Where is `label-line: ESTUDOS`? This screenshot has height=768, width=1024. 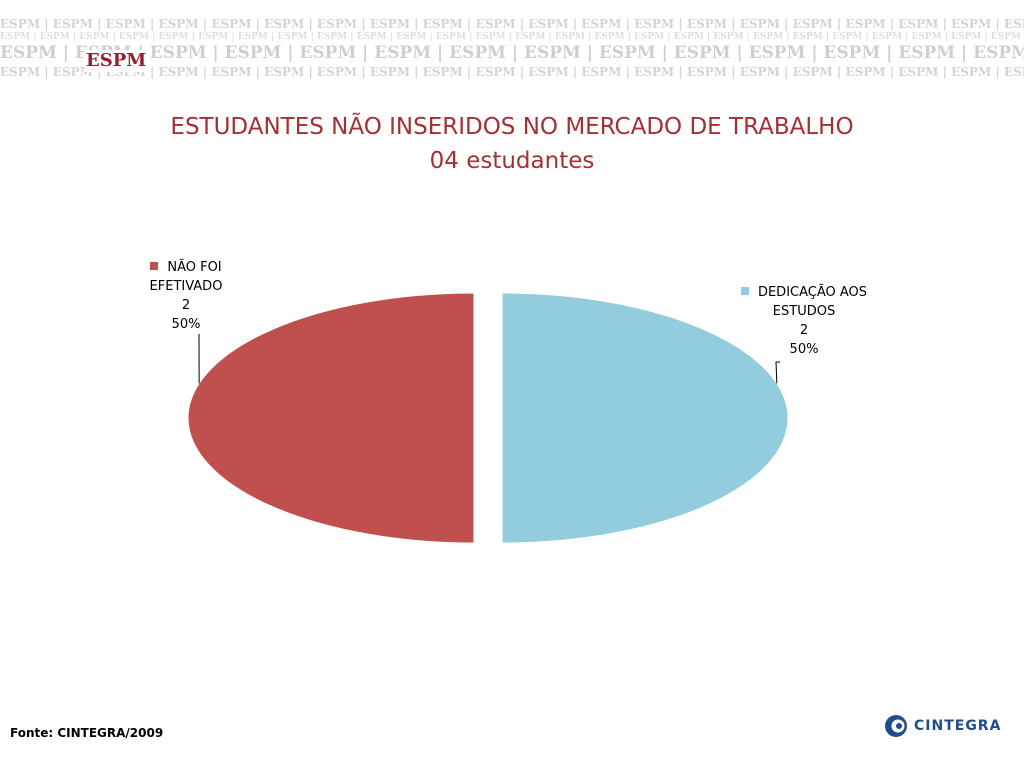 label-line: ESTUDOS is located at coordinates (804, 311).